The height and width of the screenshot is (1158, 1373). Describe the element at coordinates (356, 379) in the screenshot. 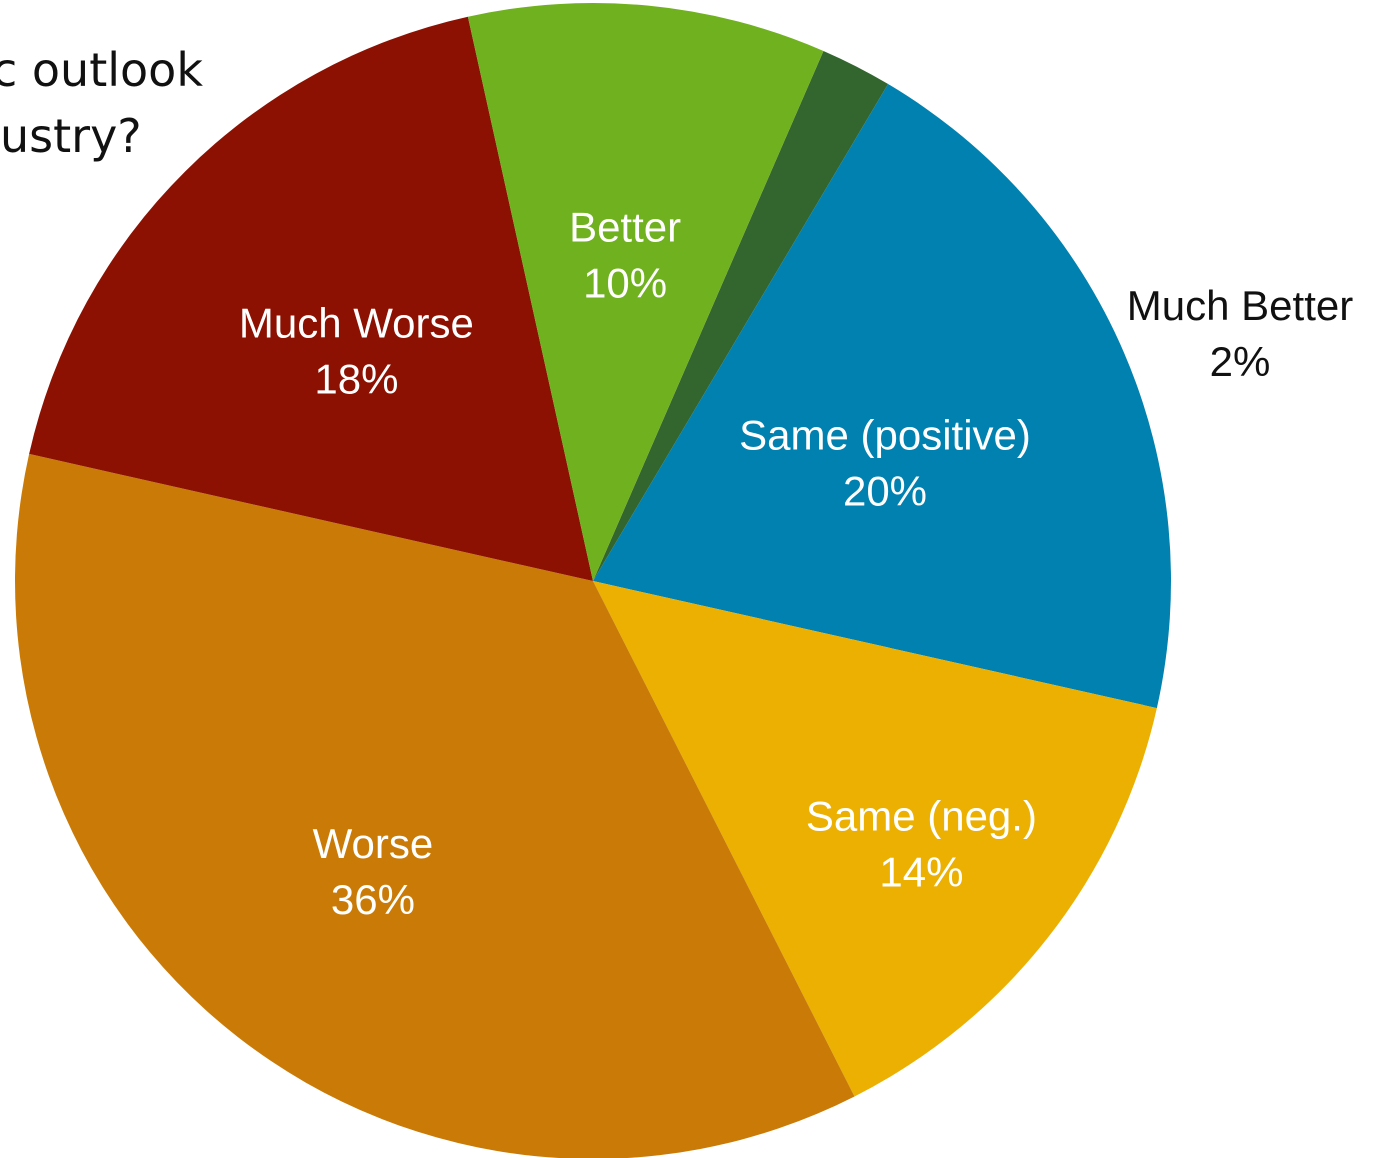

I see `slice-percent-label: 18%` at that location.